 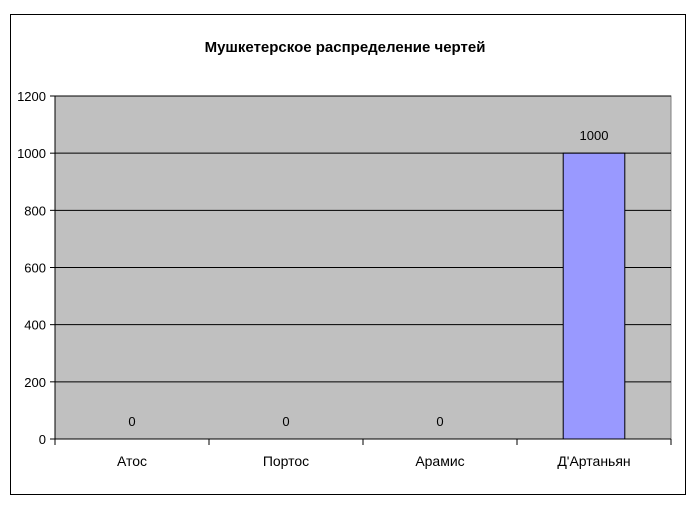 I want to click on y-tick-label: 1200, so click(x=31, y=96).